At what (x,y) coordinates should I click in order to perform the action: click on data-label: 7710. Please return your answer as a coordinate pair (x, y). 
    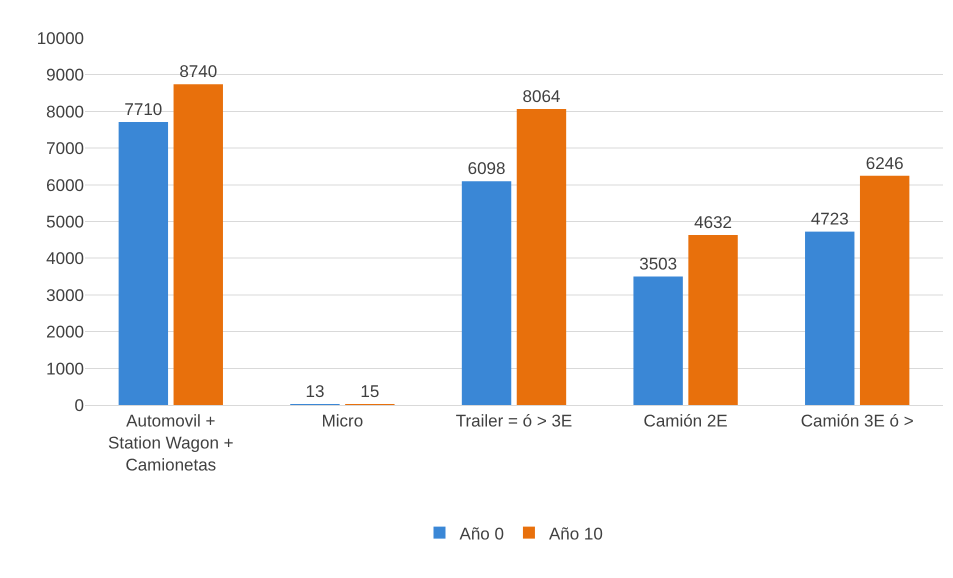
    Looking at the image, I should click on (143, 110).